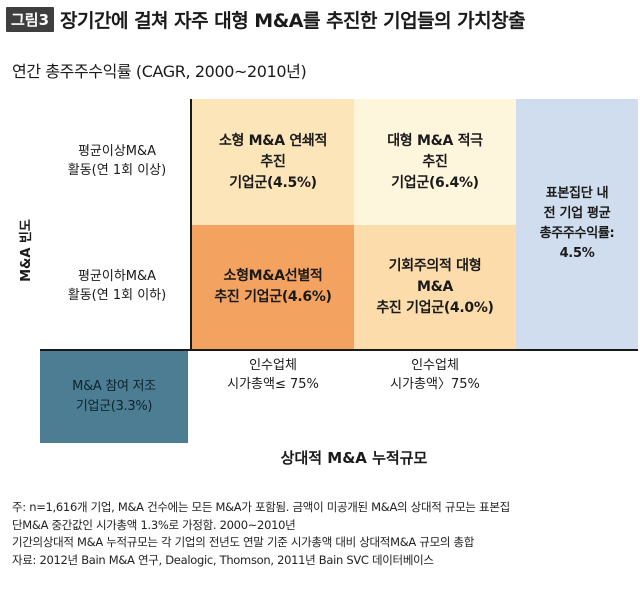 The height and width of the screenshot is (590, 640). I want to click on cell-line: 소형M&A선별적, so click(273, 276).